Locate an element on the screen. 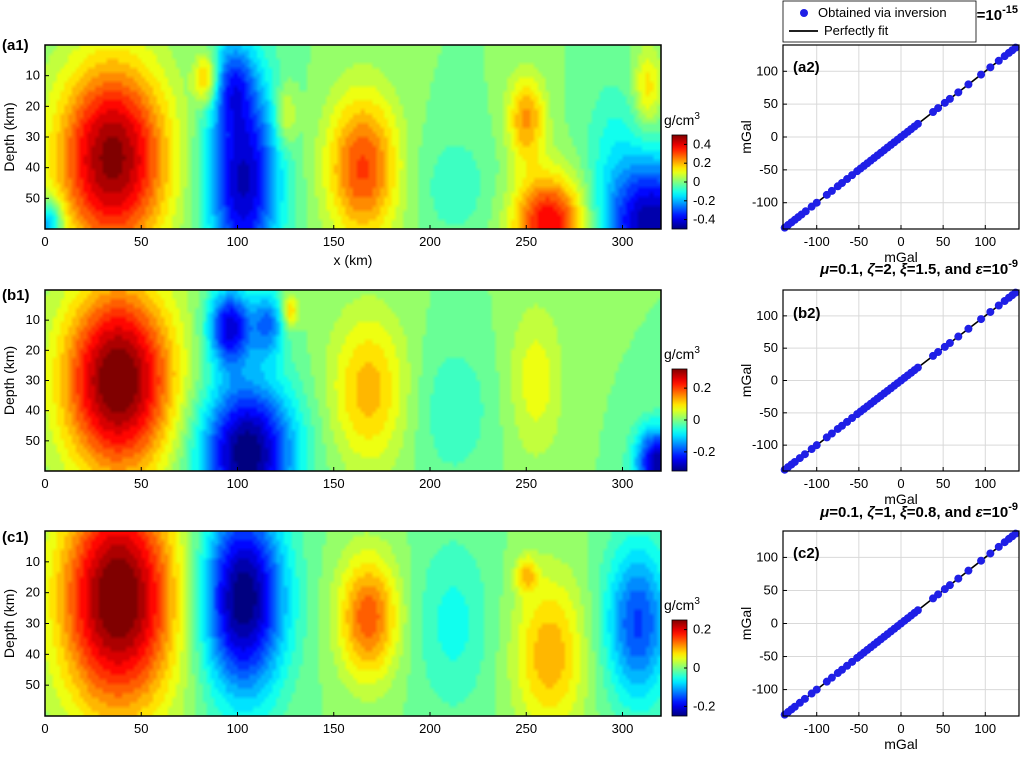 This screenshot has width=1024, height=763. panel-title: μ=0.1, ζ=2, ξ=1.5, and ε=10-9 is located at coordinates (918, 268).